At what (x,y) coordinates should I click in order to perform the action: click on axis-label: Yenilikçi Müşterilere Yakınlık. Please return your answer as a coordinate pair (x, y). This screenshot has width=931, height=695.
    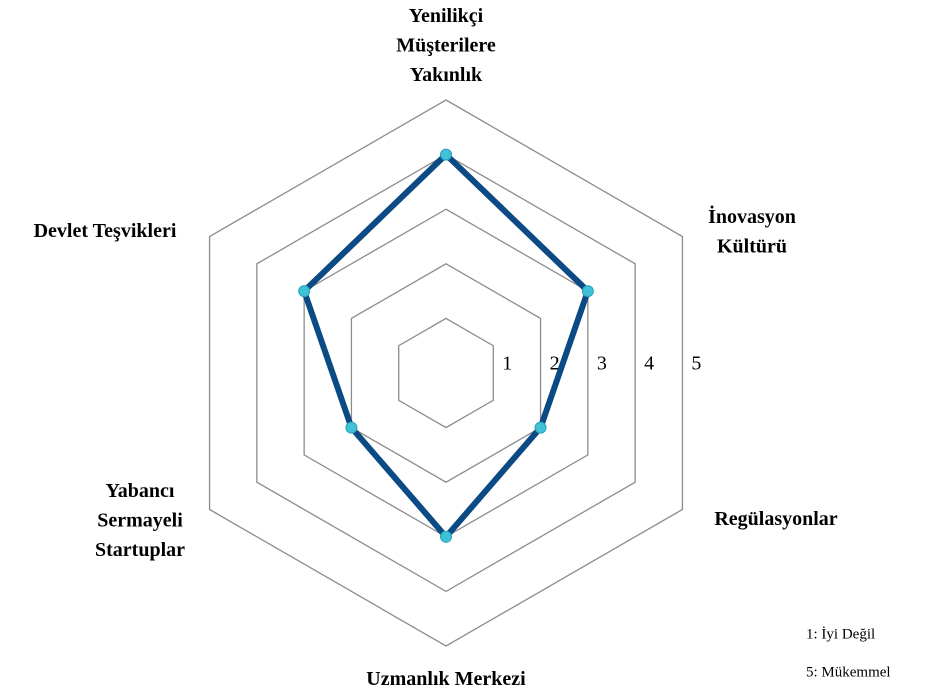
    Looking at the image, I should click on (446, 45).